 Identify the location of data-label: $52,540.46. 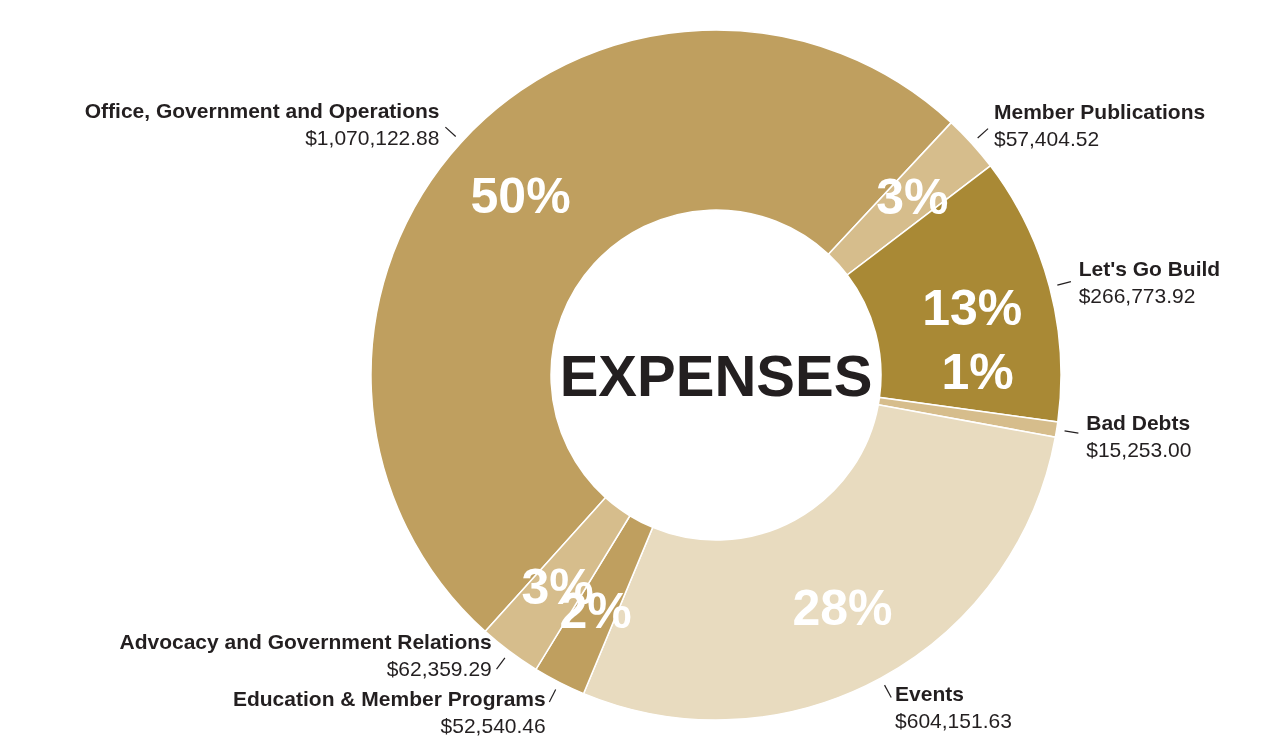
(493, 726).